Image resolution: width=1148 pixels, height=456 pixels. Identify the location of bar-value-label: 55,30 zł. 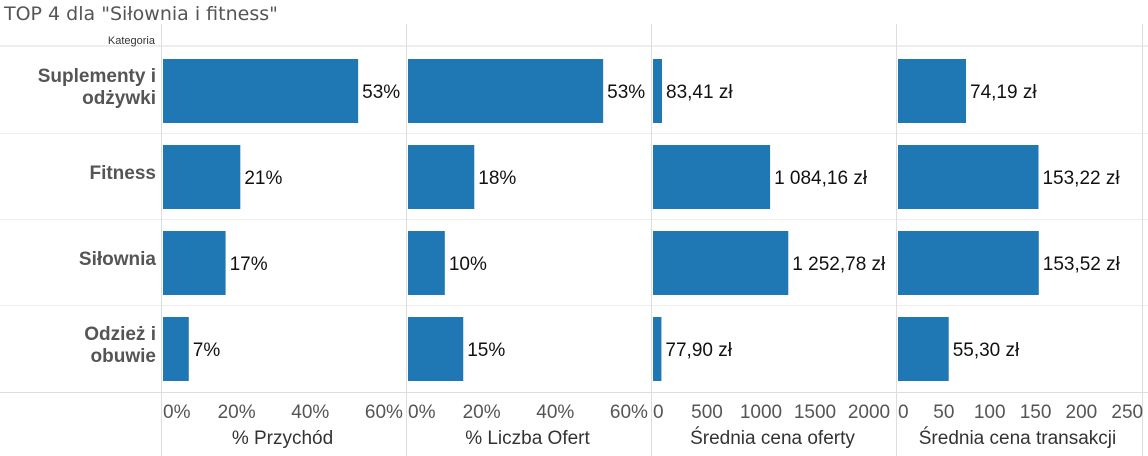
(986, 350).